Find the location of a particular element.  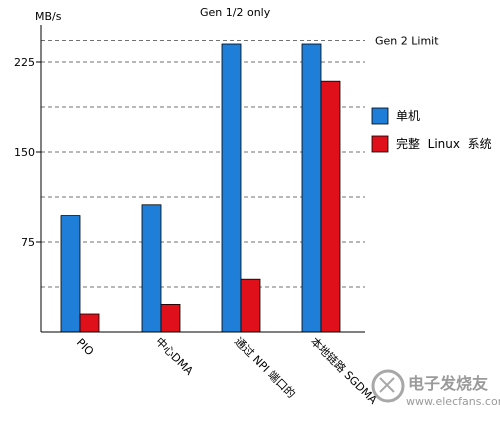

category-labels: PIO 中心DMA 通过 NPI 端口的 本地链路 SGDMA is located at coordinates (227, 370).